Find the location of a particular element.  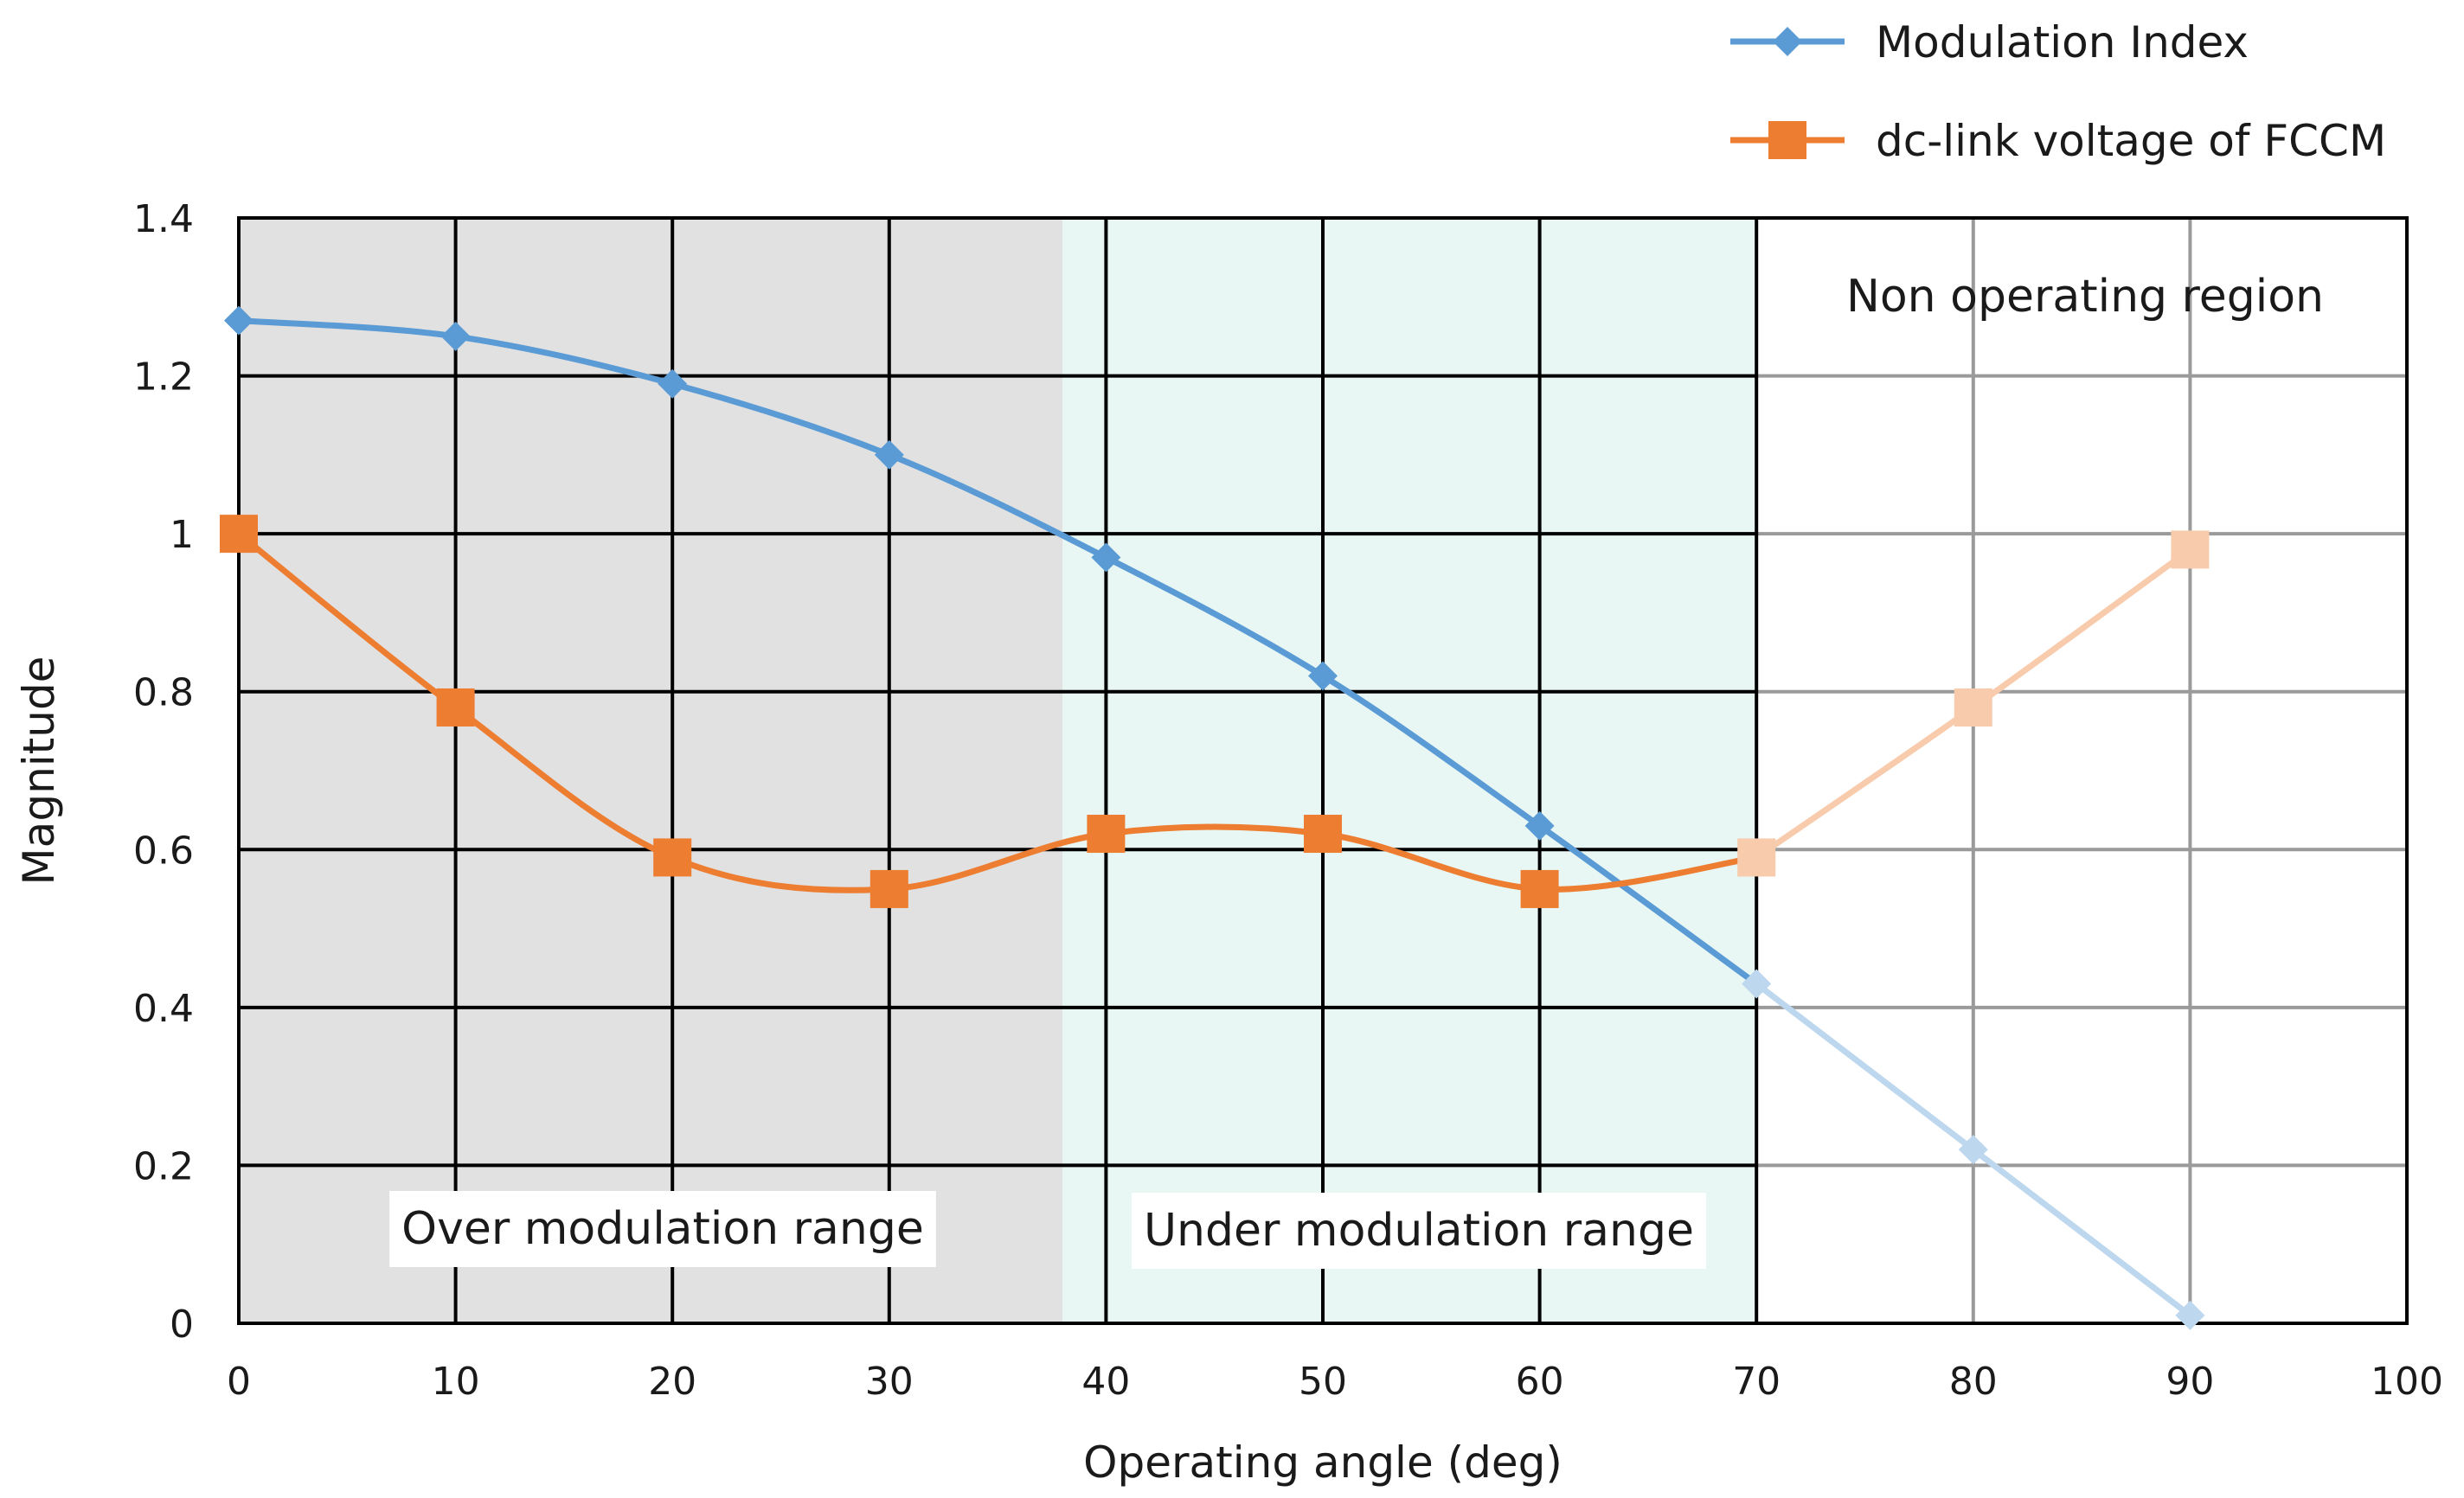

x-tick-label-10: 100 is located at coordinates (2407, 1382).